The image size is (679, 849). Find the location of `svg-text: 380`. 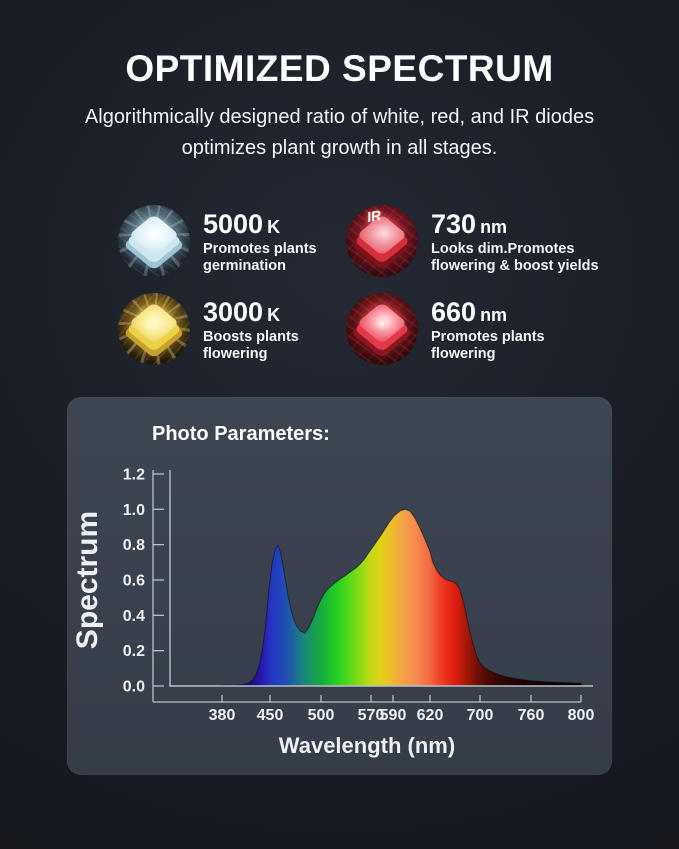

svg-text: 380 is located at coordinates (222, 715).